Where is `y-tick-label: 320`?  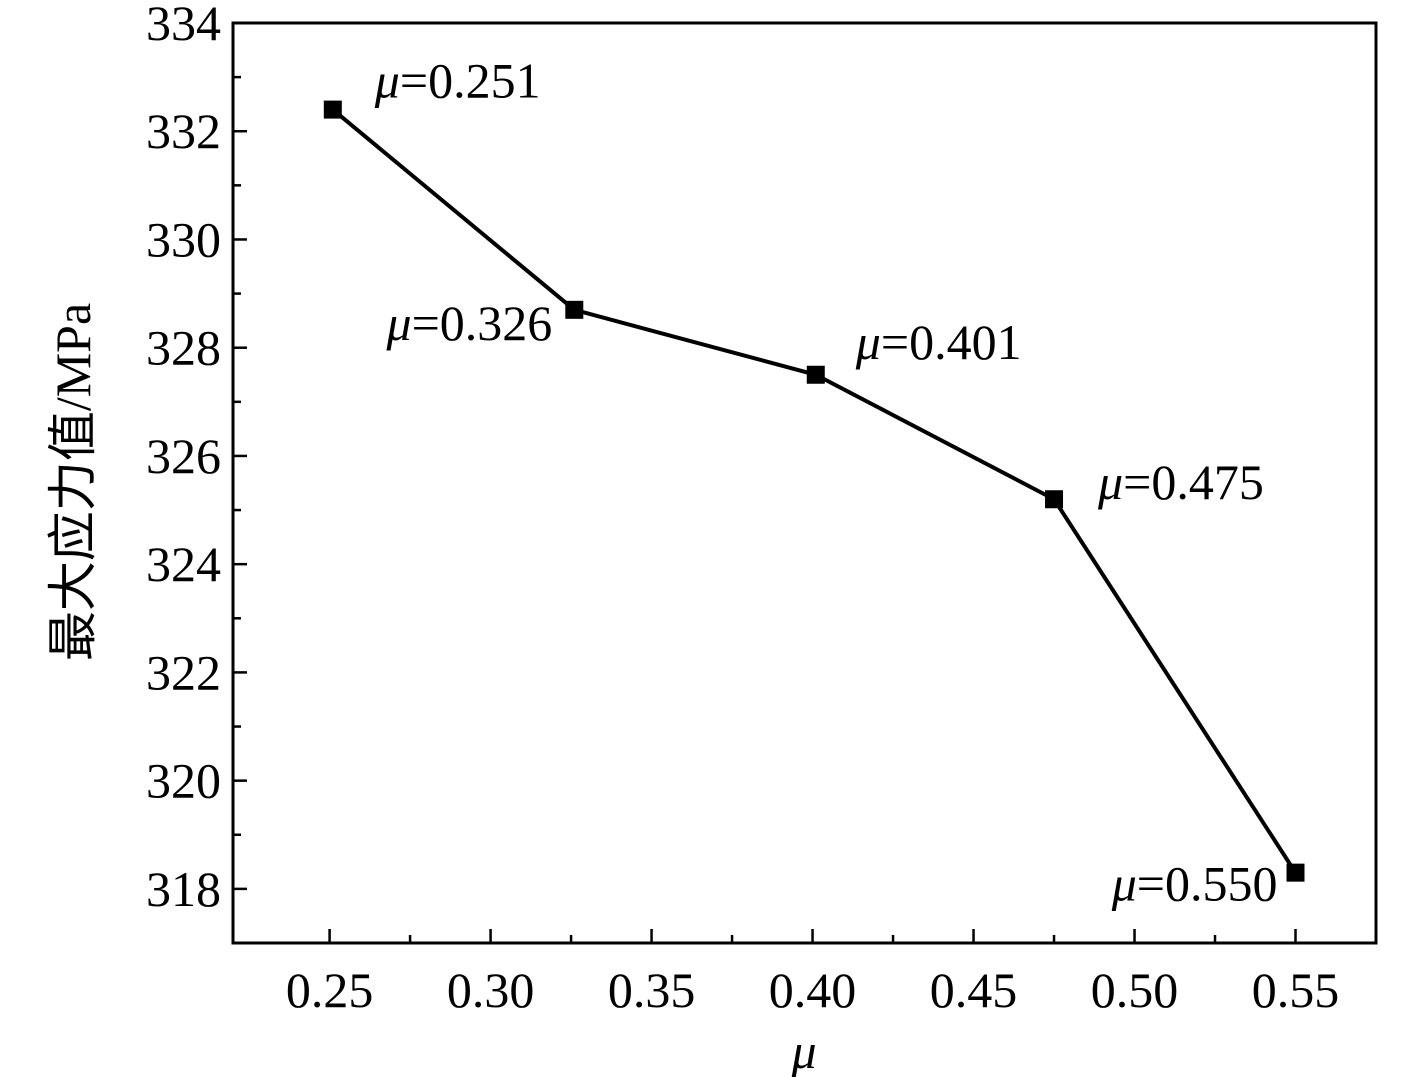
y-tick-label: 320 is located at coordinates (183, 781).